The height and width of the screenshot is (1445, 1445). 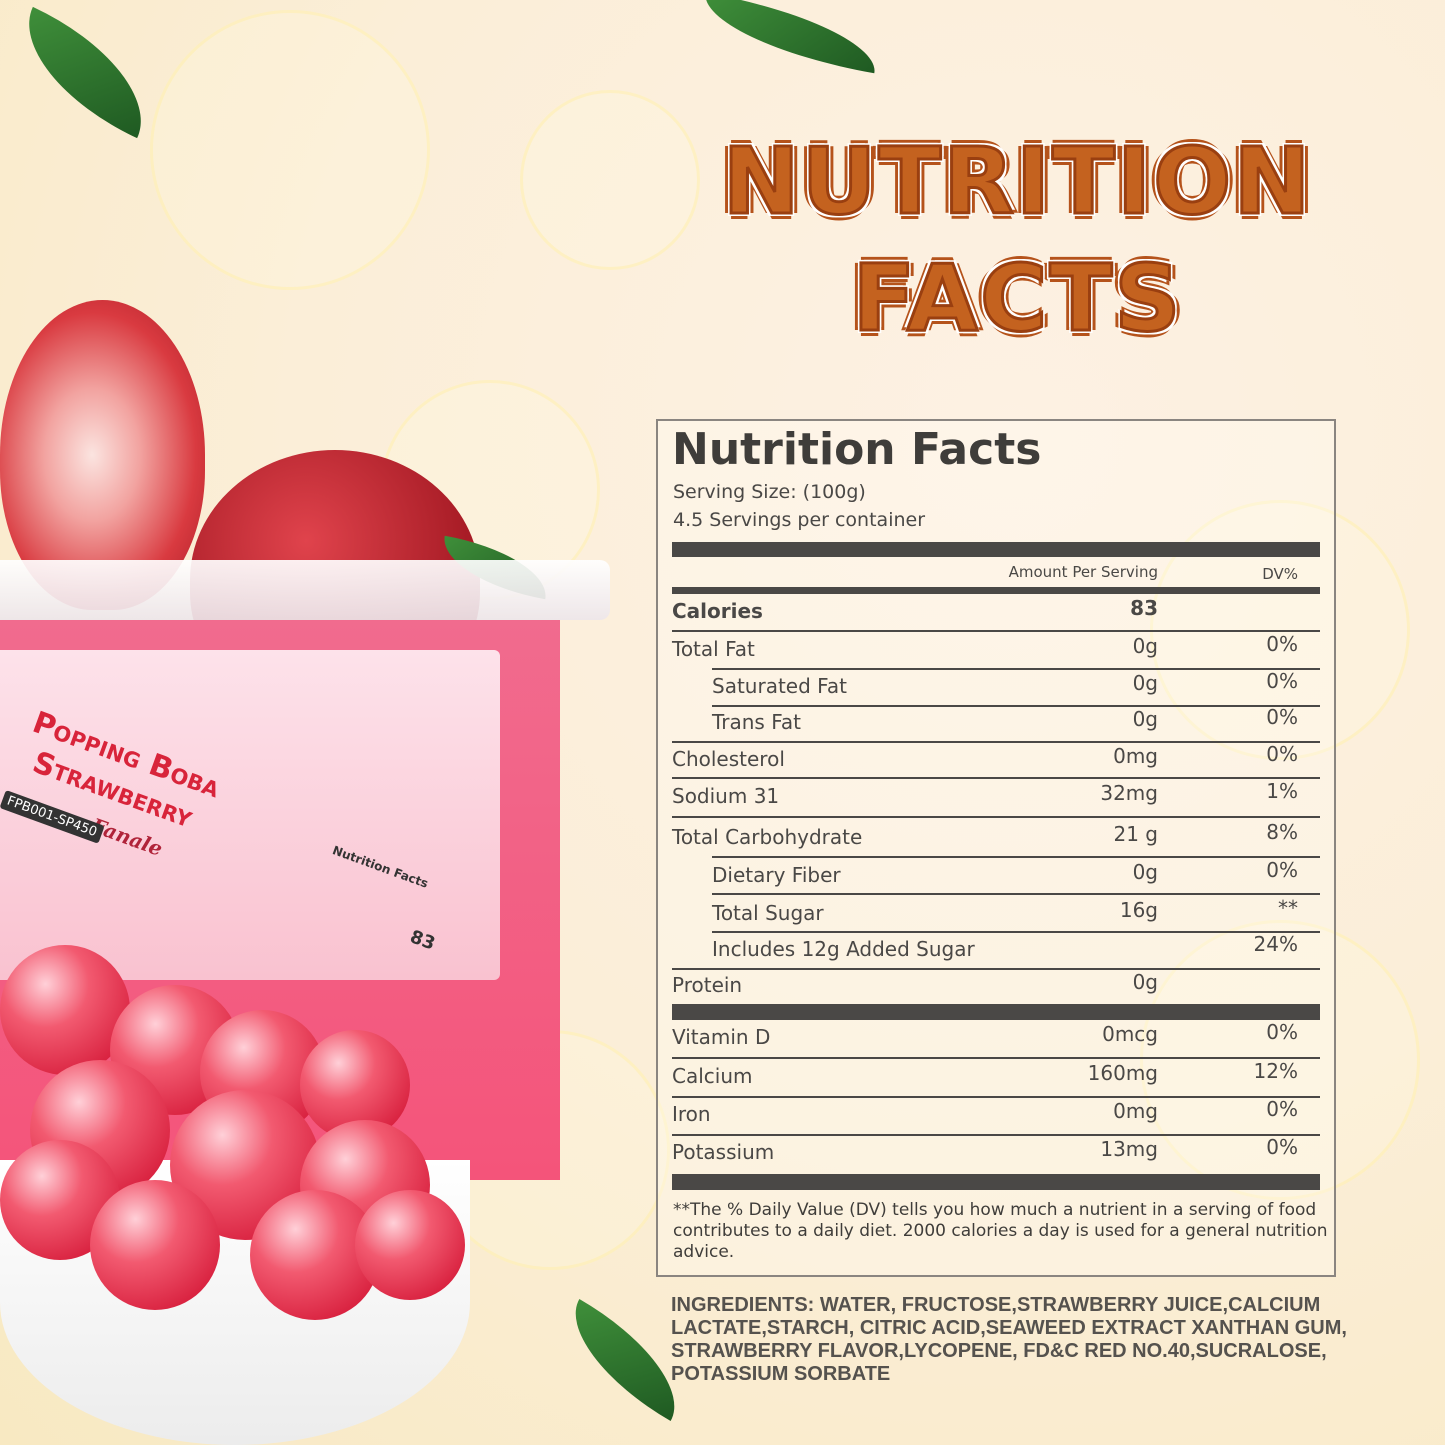 I want to click on nutrient-dv: 8%, so click(x=1282, y=832).